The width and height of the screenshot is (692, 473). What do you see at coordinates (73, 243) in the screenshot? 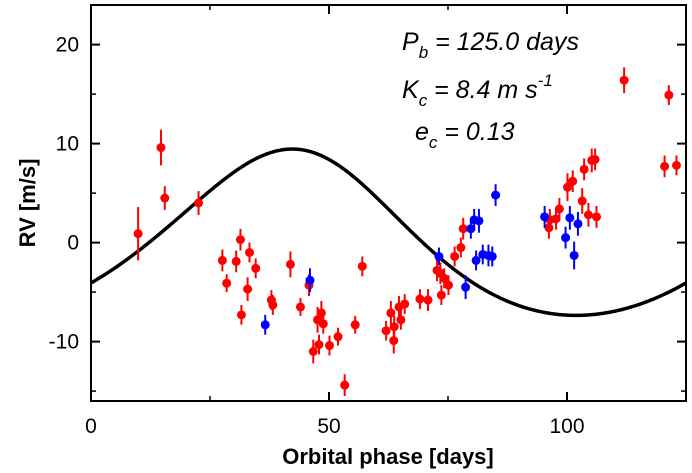
I see `y-tick-label-1: 0` at bounding box center [73, 243].